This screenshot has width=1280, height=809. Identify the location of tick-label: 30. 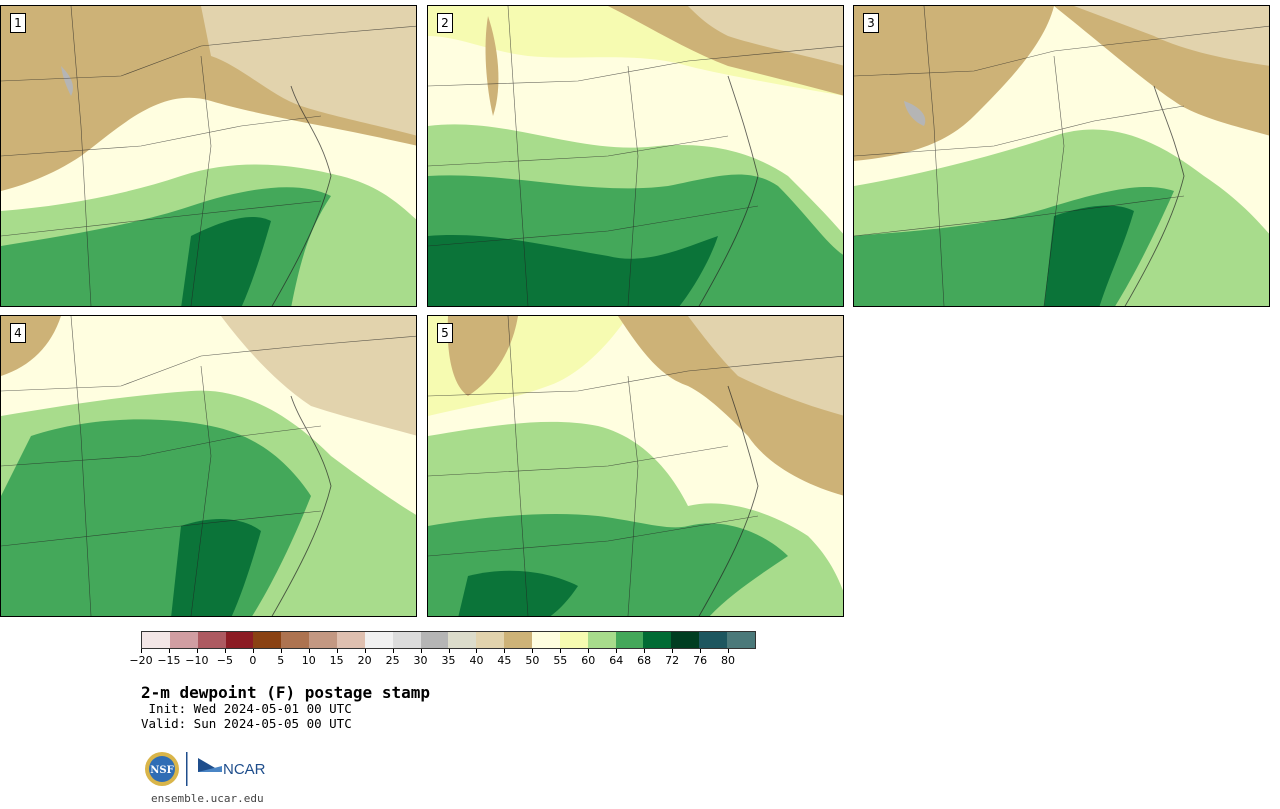
(420, 660).